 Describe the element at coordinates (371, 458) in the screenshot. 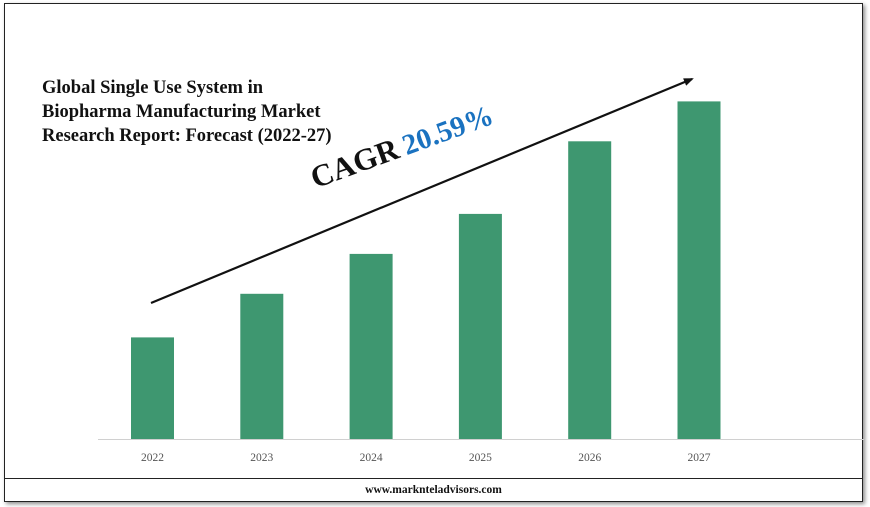

I see `x-tick-label-2024: 2024` at that location.